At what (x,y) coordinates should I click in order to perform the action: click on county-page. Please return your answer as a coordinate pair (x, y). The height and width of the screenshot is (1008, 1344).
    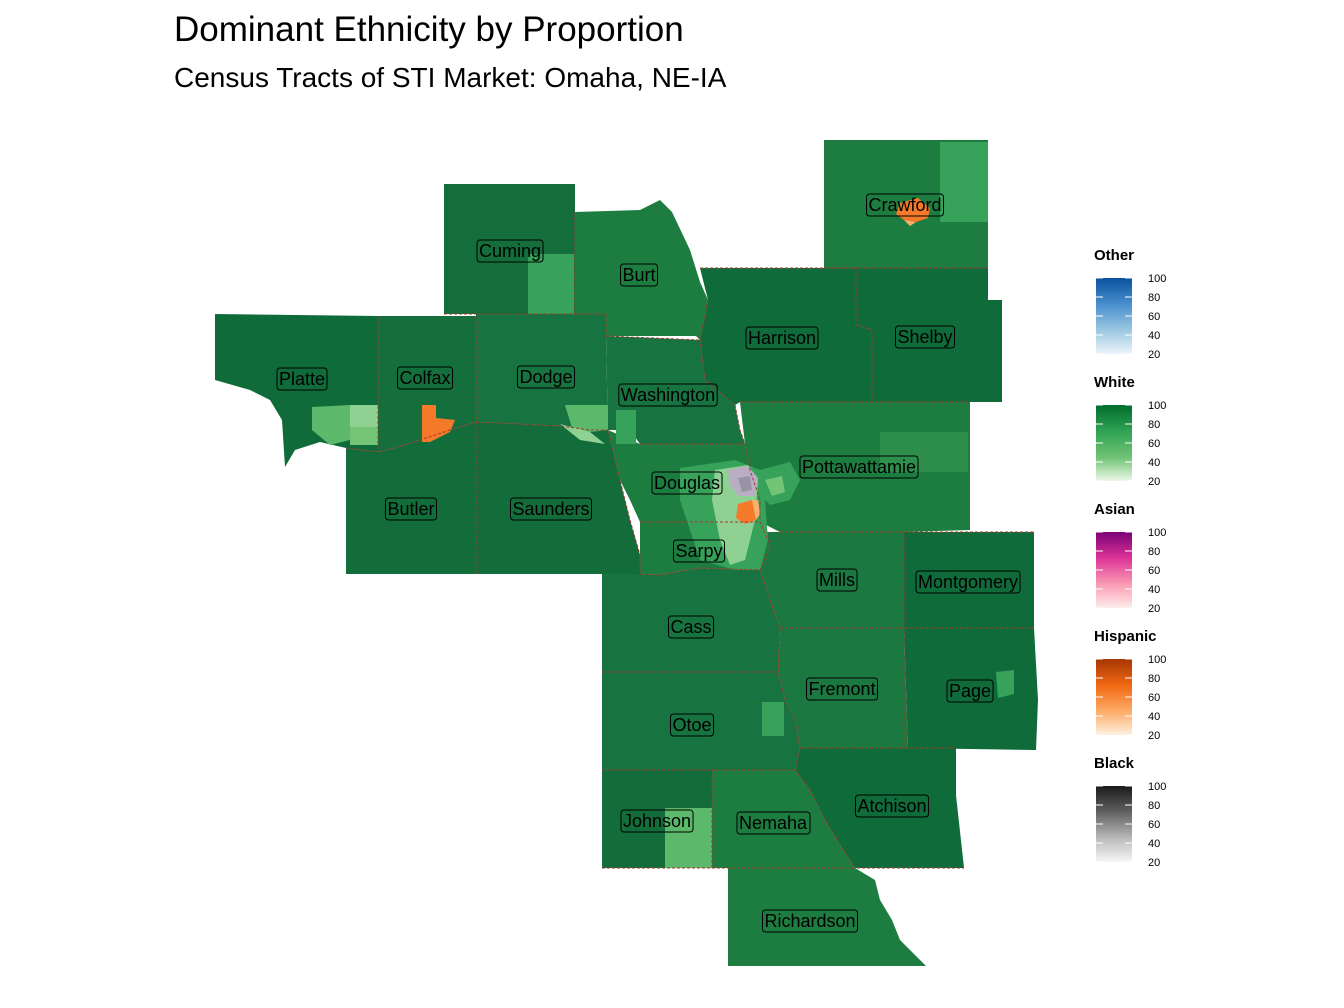
    Looking at the image, I should click on (971, 689).